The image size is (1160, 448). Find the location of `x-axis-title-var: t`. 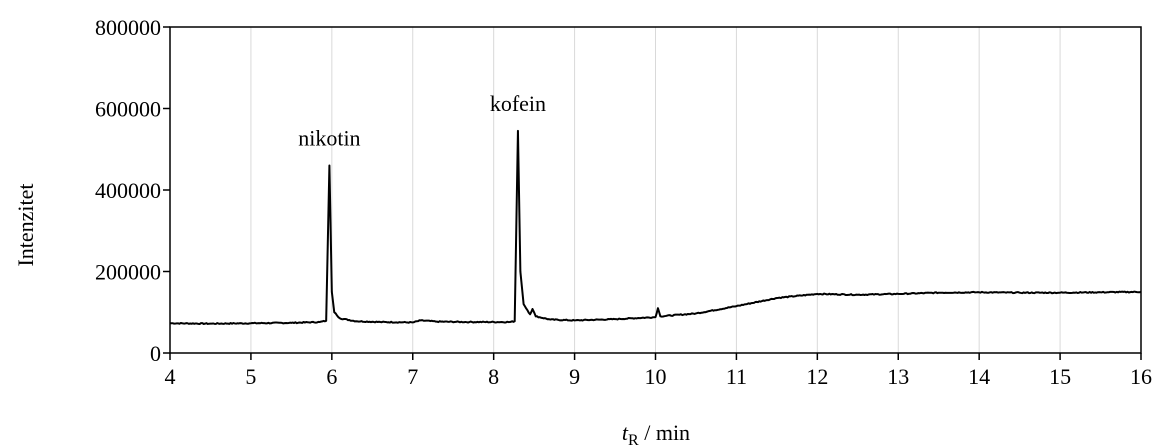

x-axis-title-var: t is located at coordinates (625, 432).